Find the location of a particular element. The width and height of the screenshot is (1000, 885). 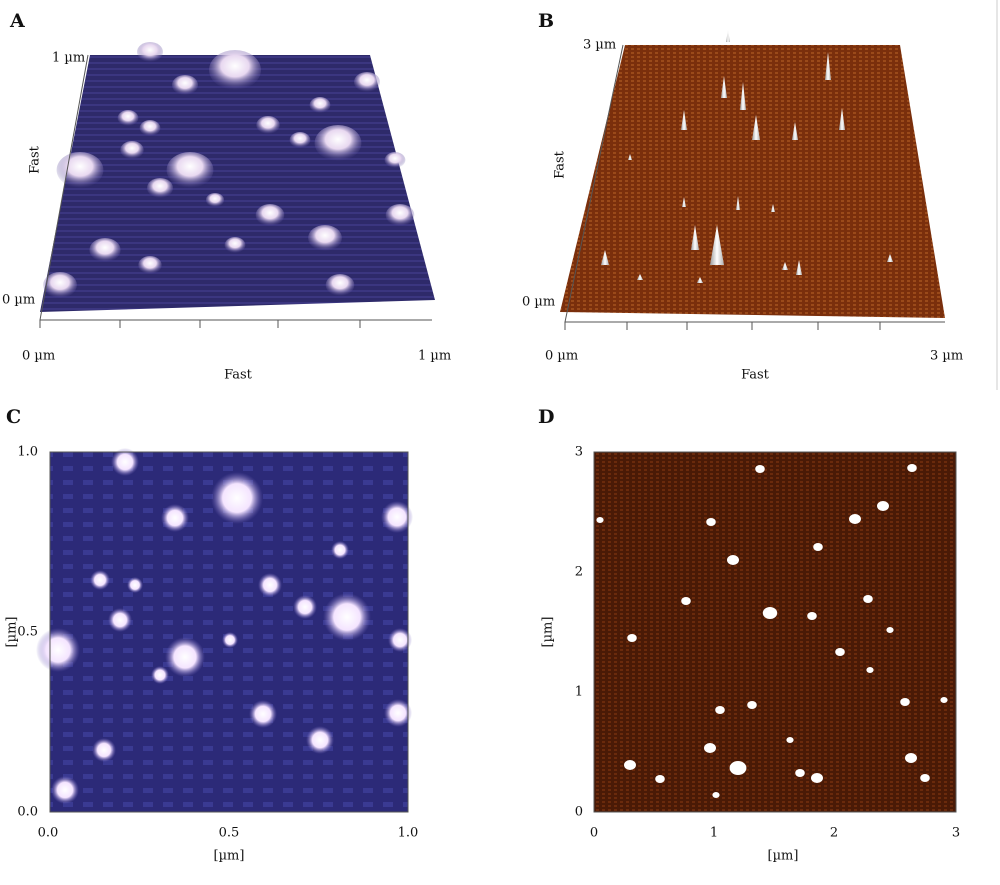

peaks-a is located at coordinates (229, 170).